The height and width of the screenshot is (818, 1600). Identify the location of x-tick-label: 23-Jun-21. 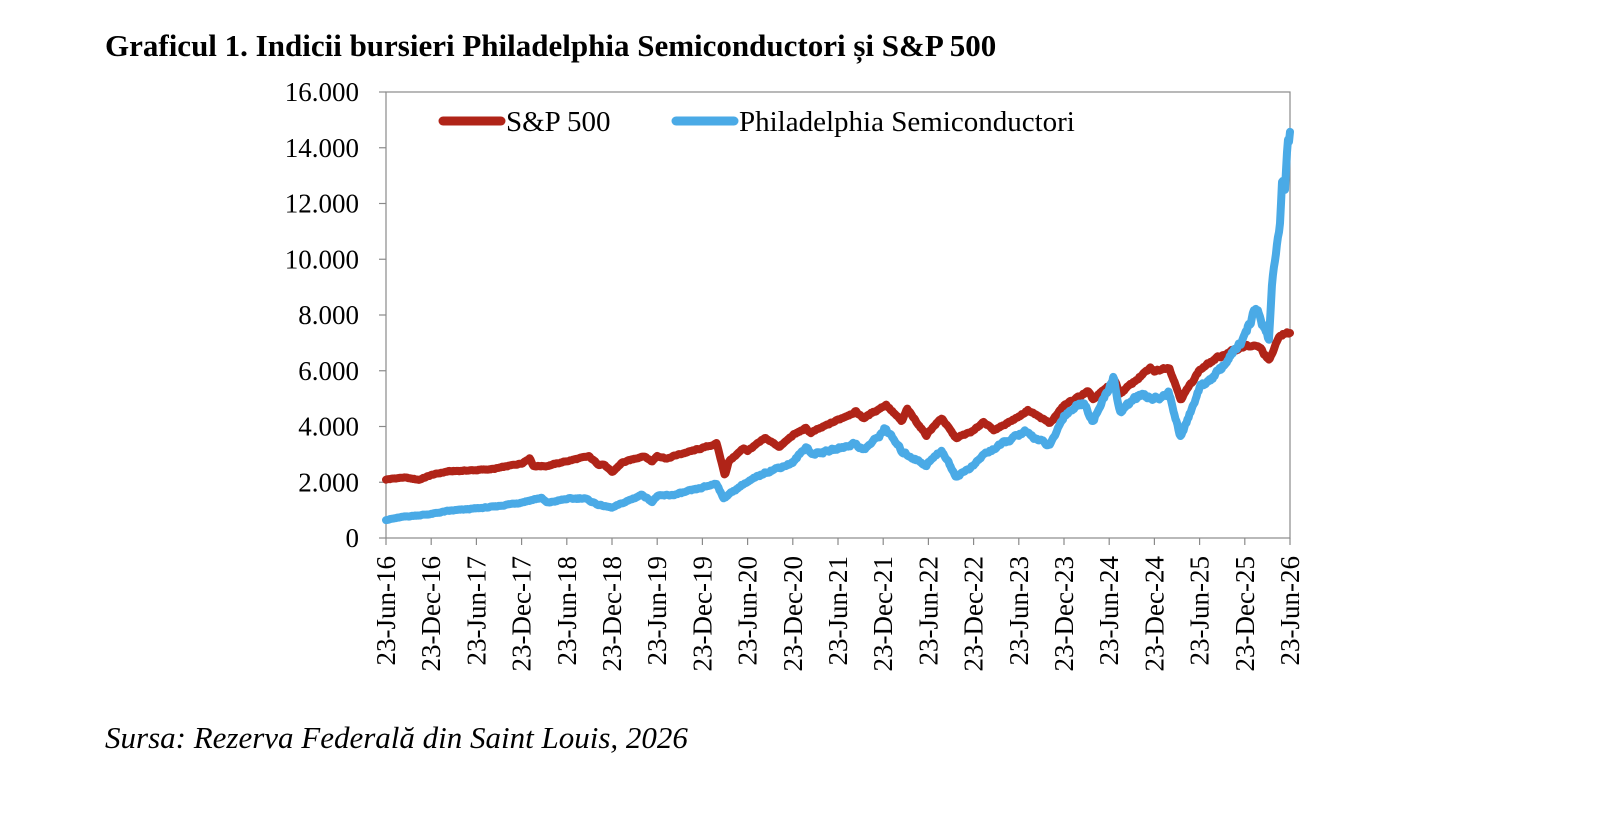
(838, 611).